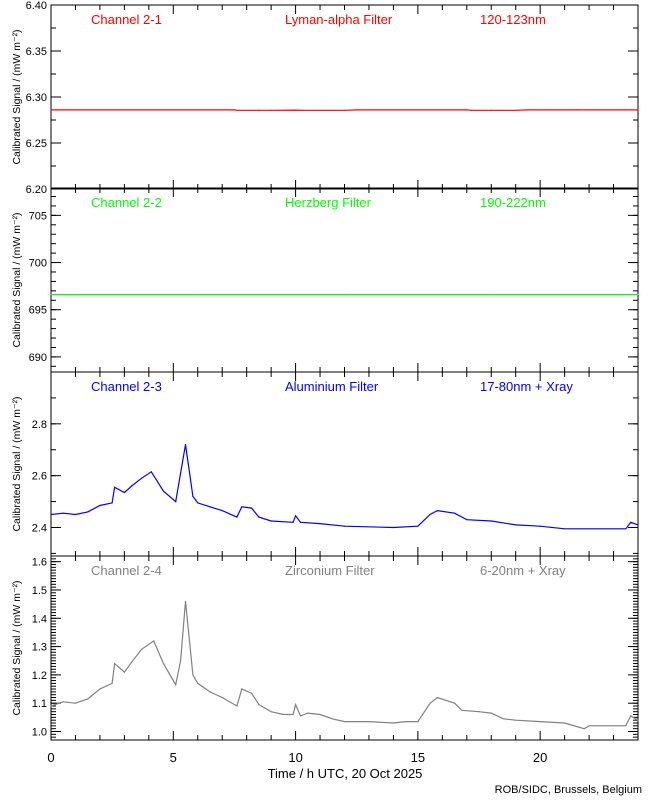 Image resolution: width=650 pixels, height=805 pixels. I want to click on panel-filter-label: Aluminium Filter, so click(332, 386).